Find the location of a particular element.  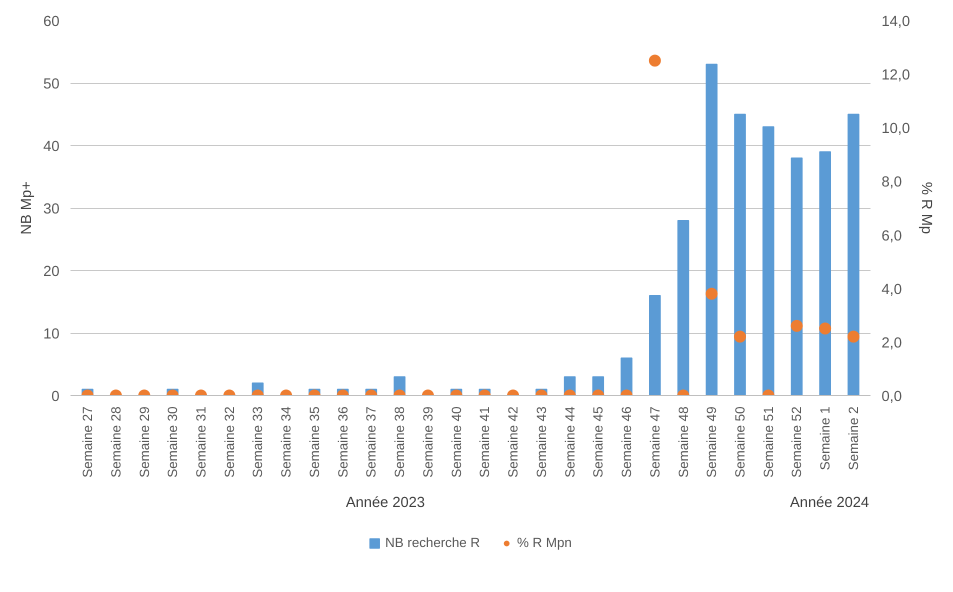

x-tick-label: Semaine 34 is located at coordinates (286, 442).